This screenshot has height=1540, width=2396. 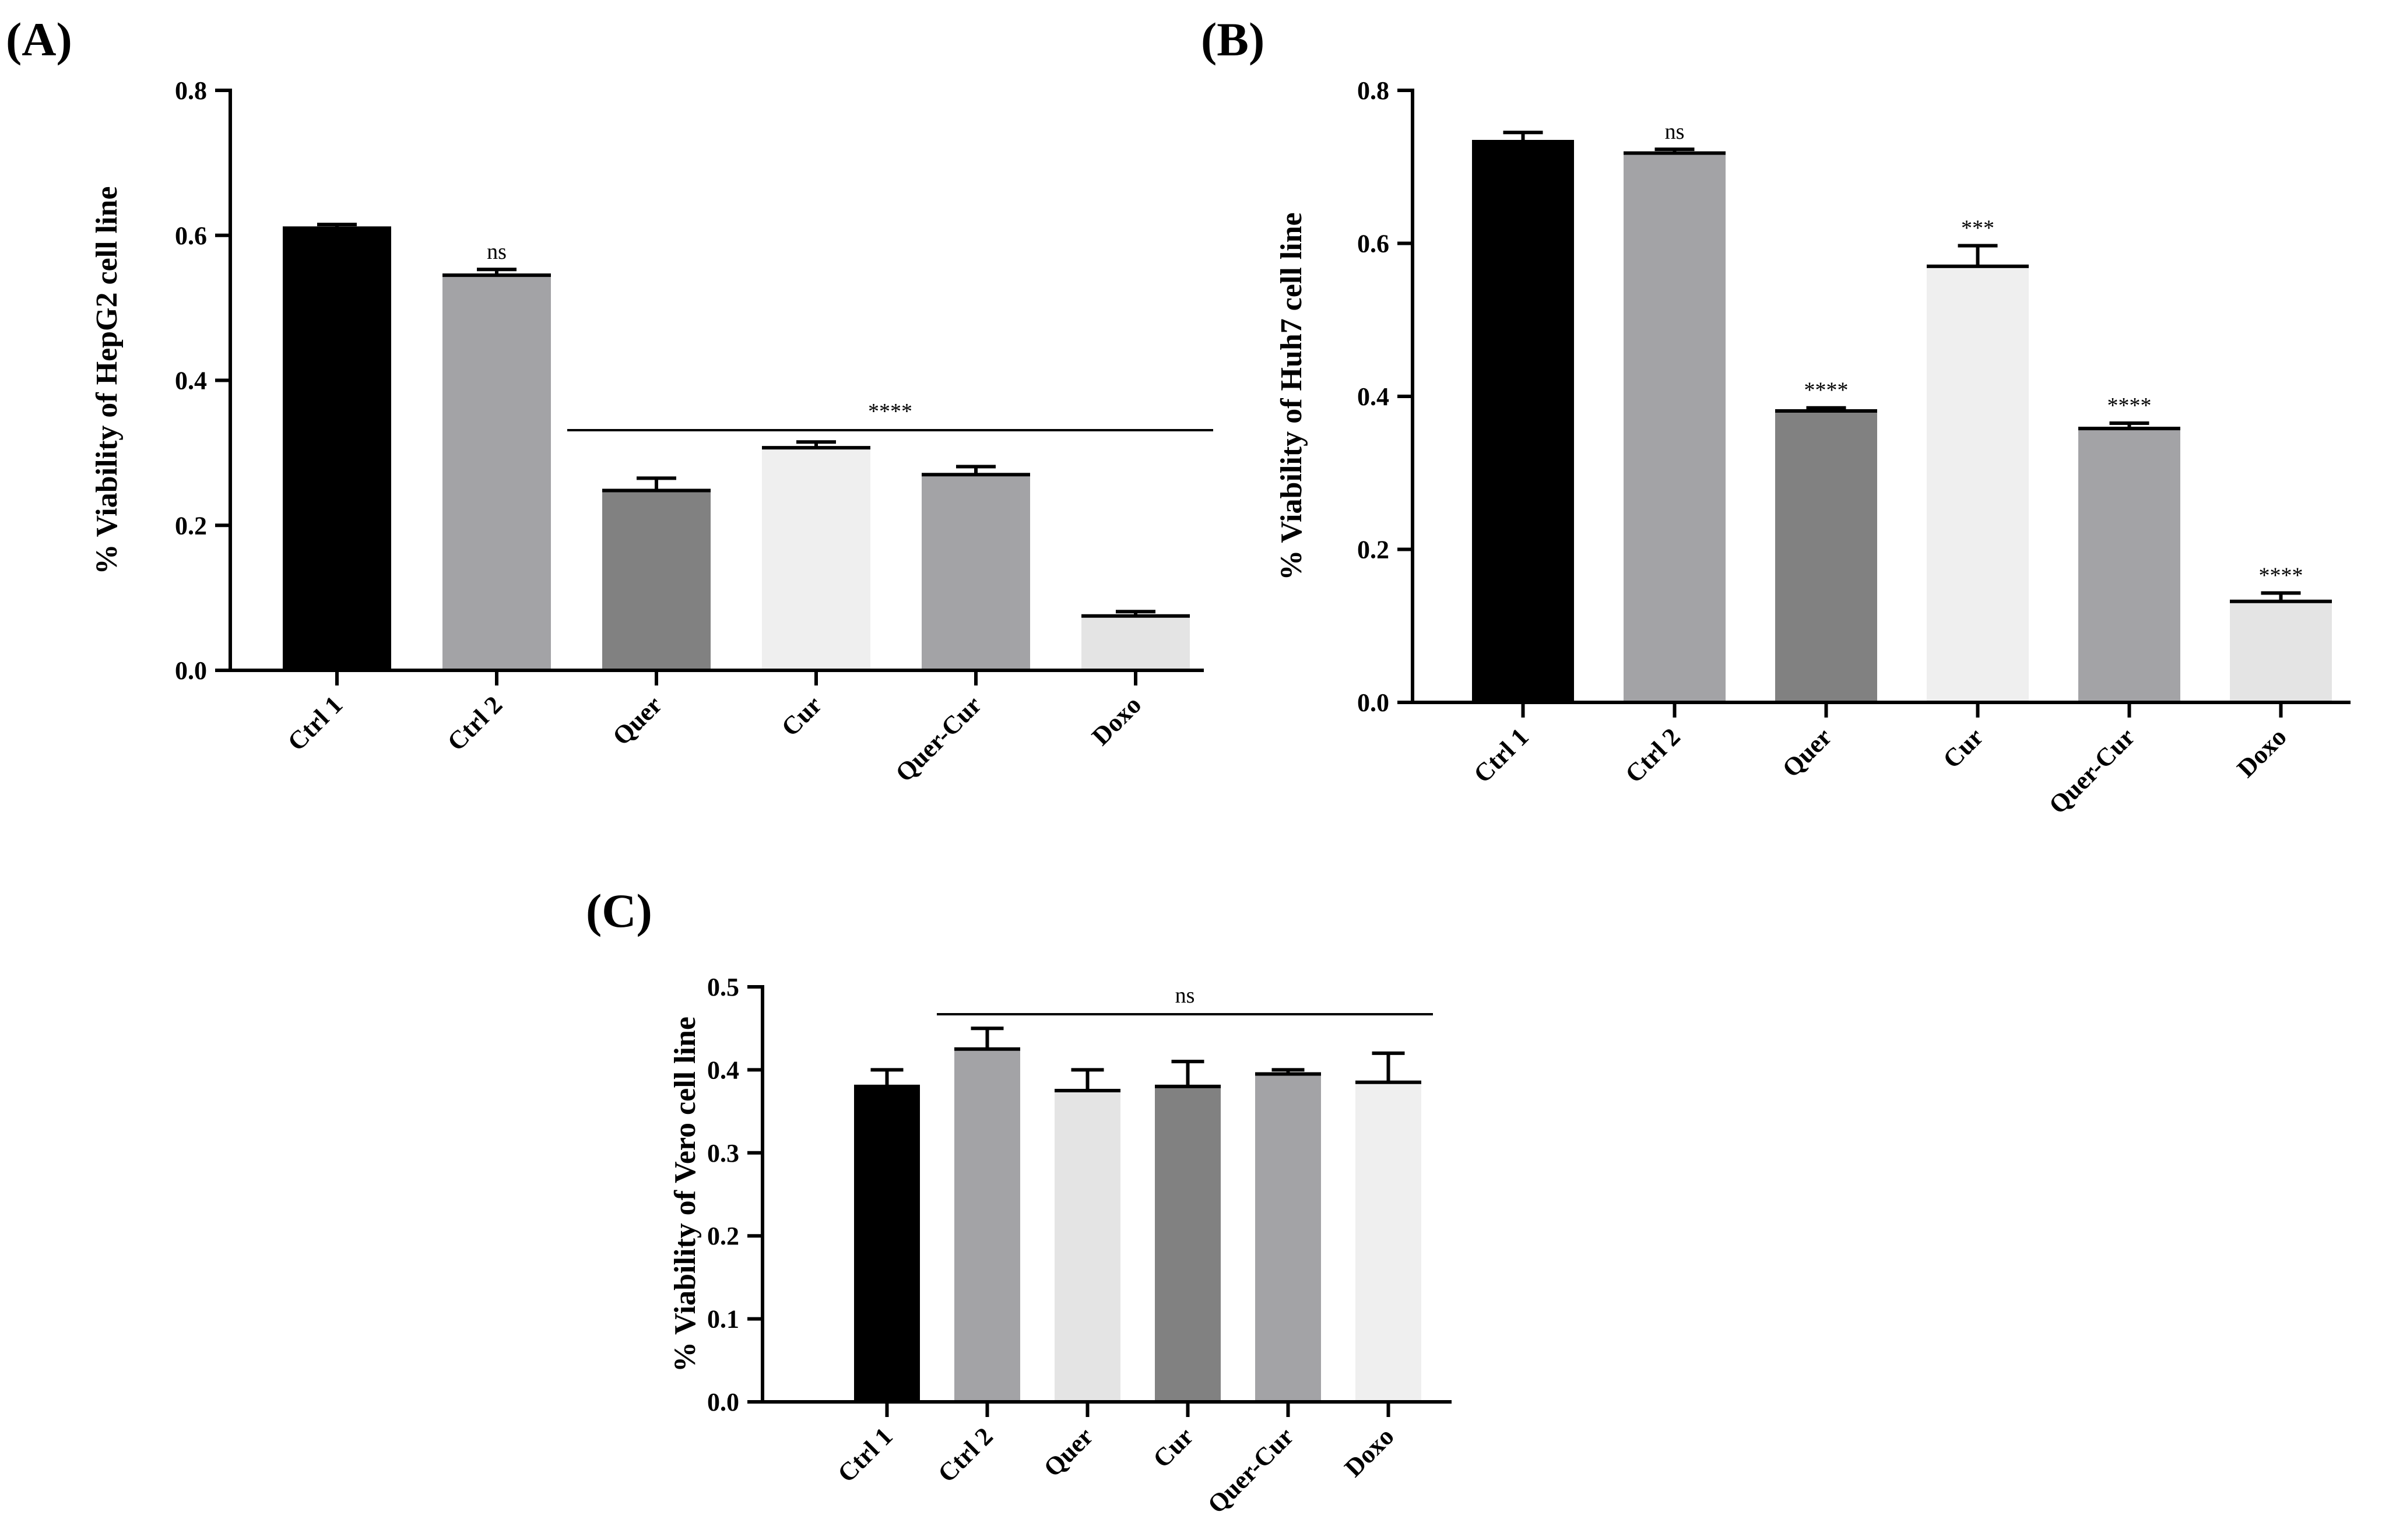 I want to click on y-axis-label: % Viability of Huh7 cell line, so click(x=1291, y=396).